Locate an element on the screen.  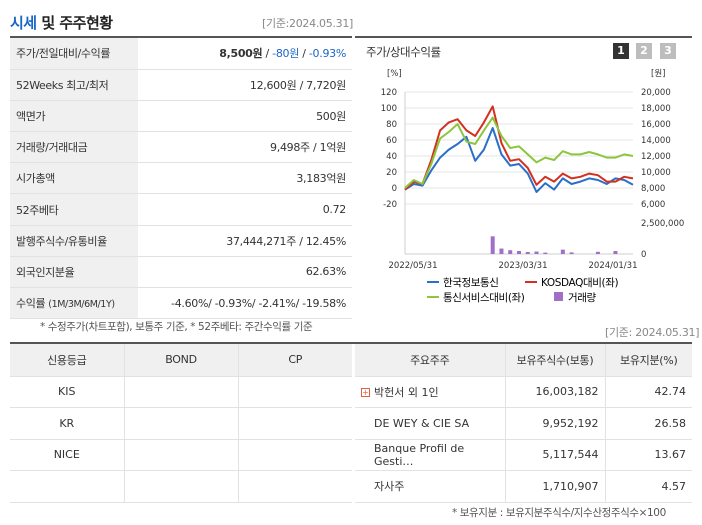
legend-series-3: 통신서비스대비(좌) is located at coordinates (484, 298).